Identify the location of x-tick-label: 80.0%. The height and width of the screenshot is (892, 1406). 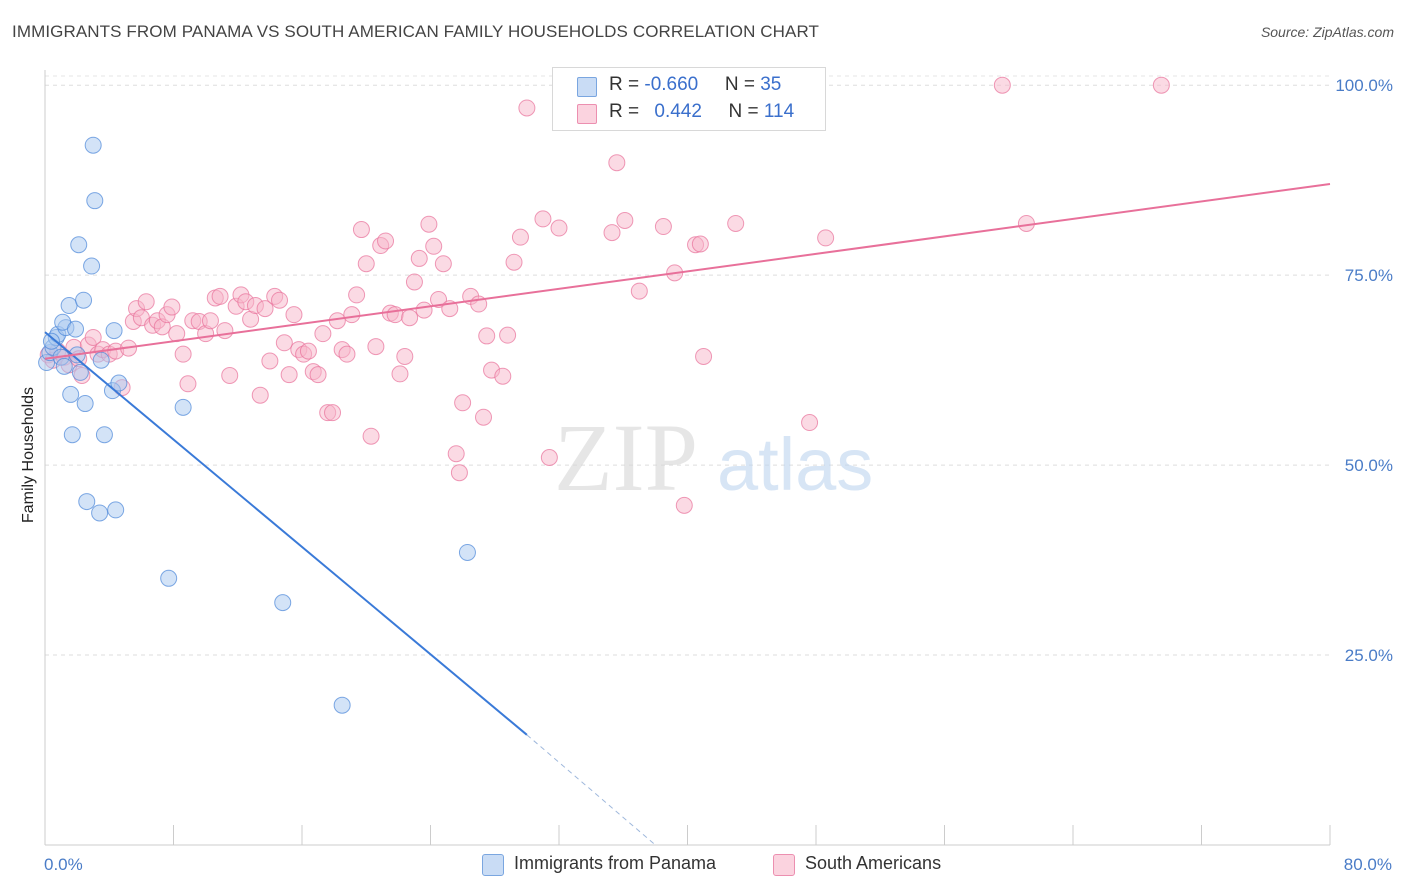
(1368, 864).